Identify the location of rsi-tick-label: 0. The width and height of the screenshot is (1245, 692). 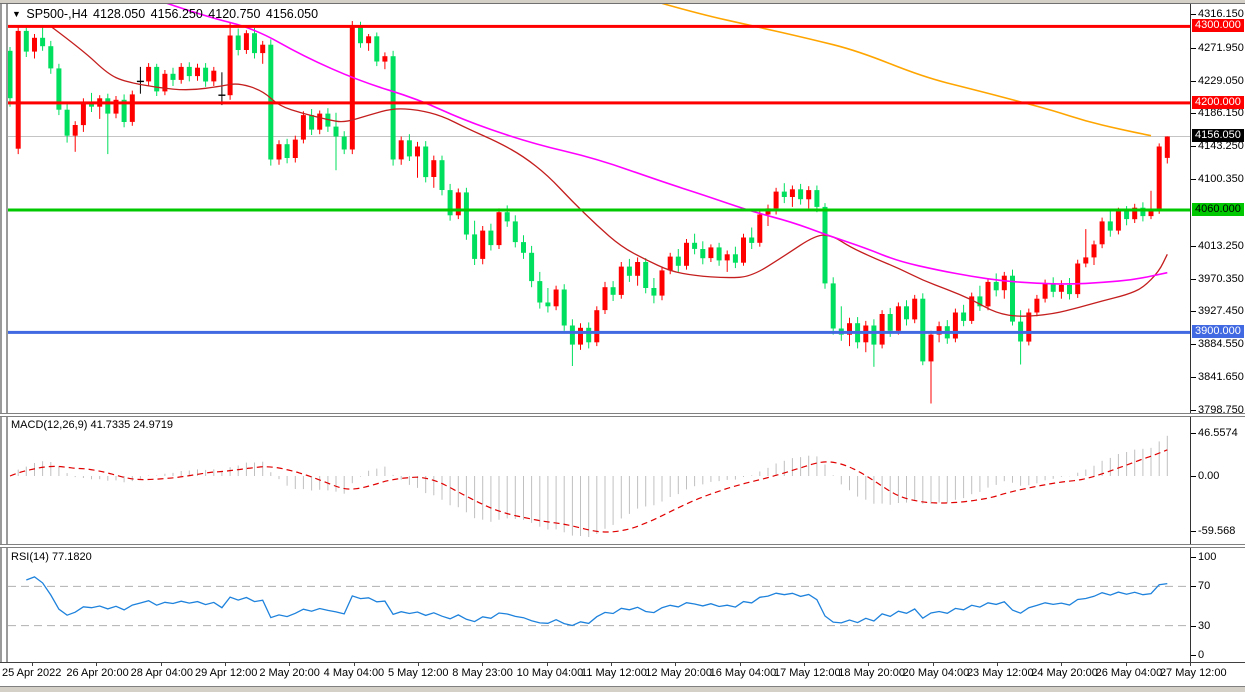
(1201, 655).